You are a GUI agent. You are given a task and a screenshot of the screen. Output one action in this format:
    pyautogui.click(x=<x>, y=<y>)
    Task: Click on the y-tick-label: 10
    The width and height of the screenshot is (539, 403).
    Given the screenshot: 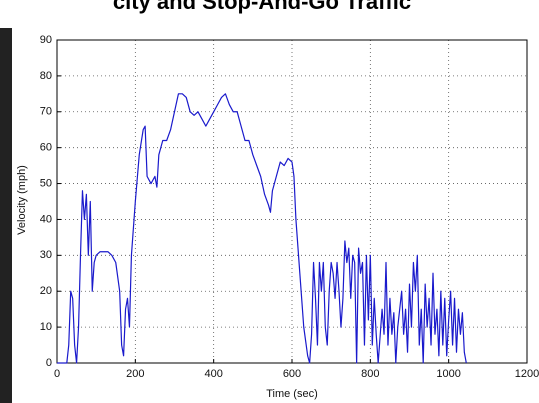 What is the action you would take?
    pyautogui.click(x=46, y=327)
    